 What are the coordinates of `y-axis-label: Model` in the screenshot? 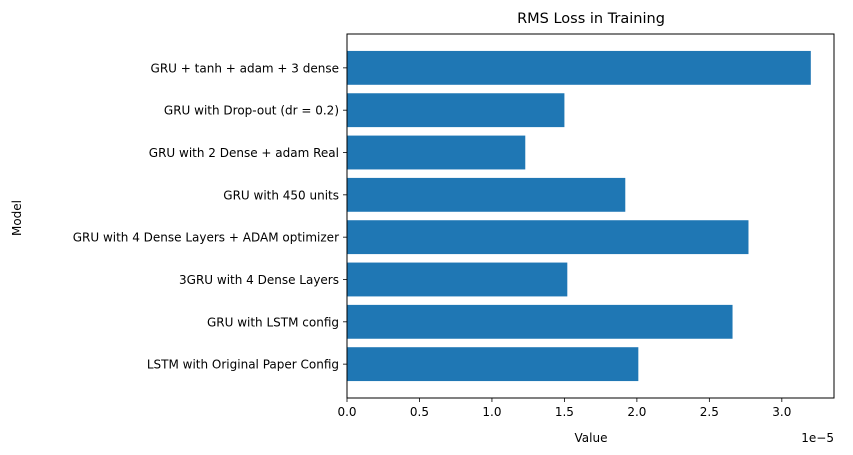 It's located at (17, 218).